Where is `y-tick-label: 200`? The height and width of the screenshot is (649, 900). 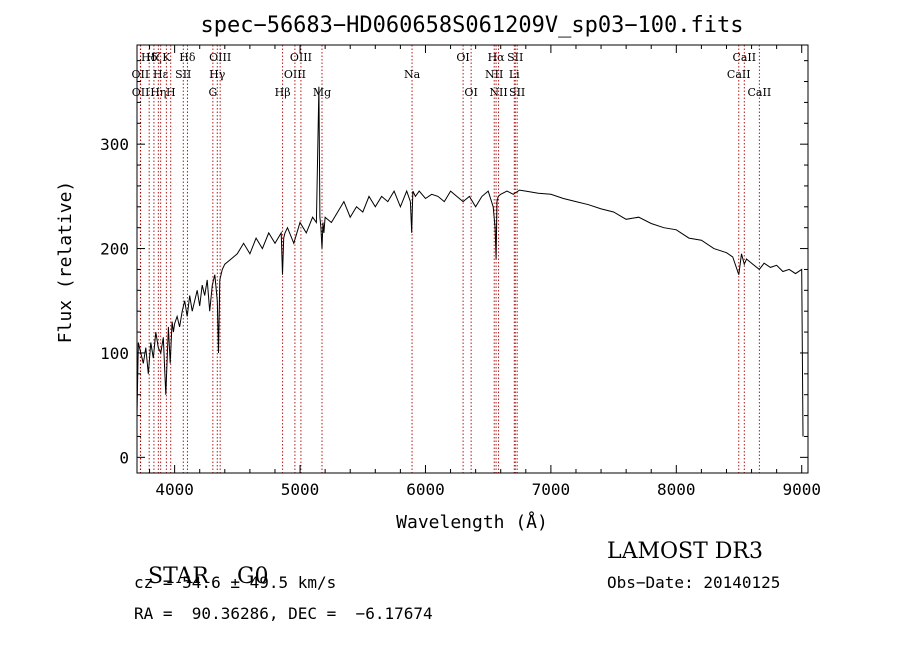
y-tick-label: 200 is located at coordinates (114, 249).